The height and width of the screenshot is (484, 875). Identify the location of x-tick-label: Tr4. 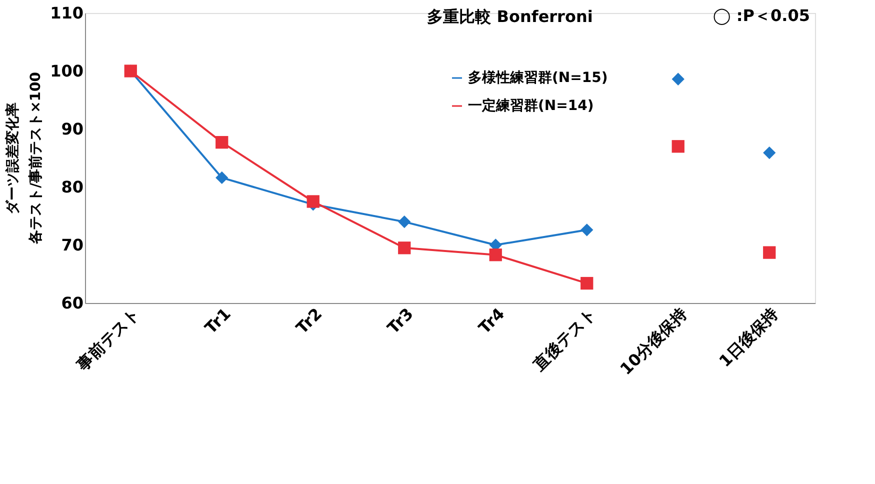
(491, 321).